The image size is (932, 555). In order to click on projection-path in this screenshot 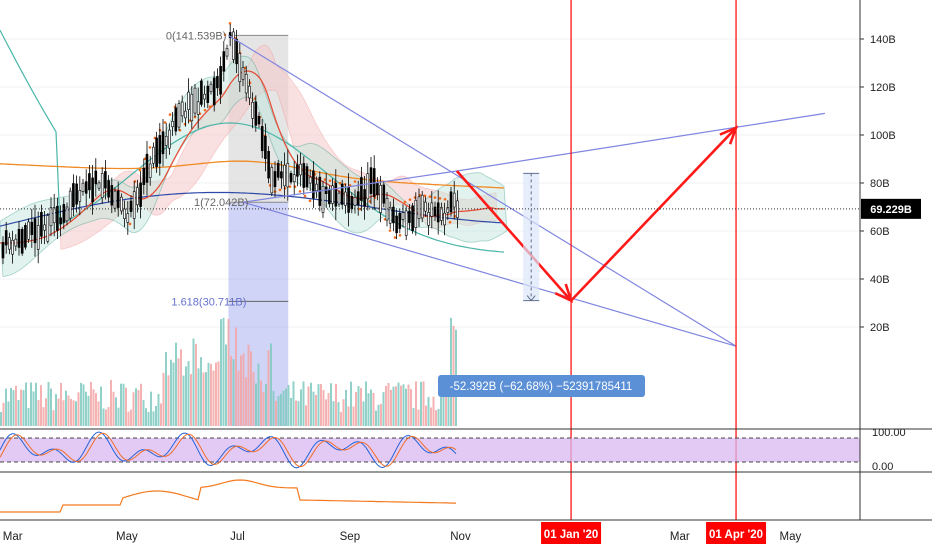, I will do `click(597, 214)`.